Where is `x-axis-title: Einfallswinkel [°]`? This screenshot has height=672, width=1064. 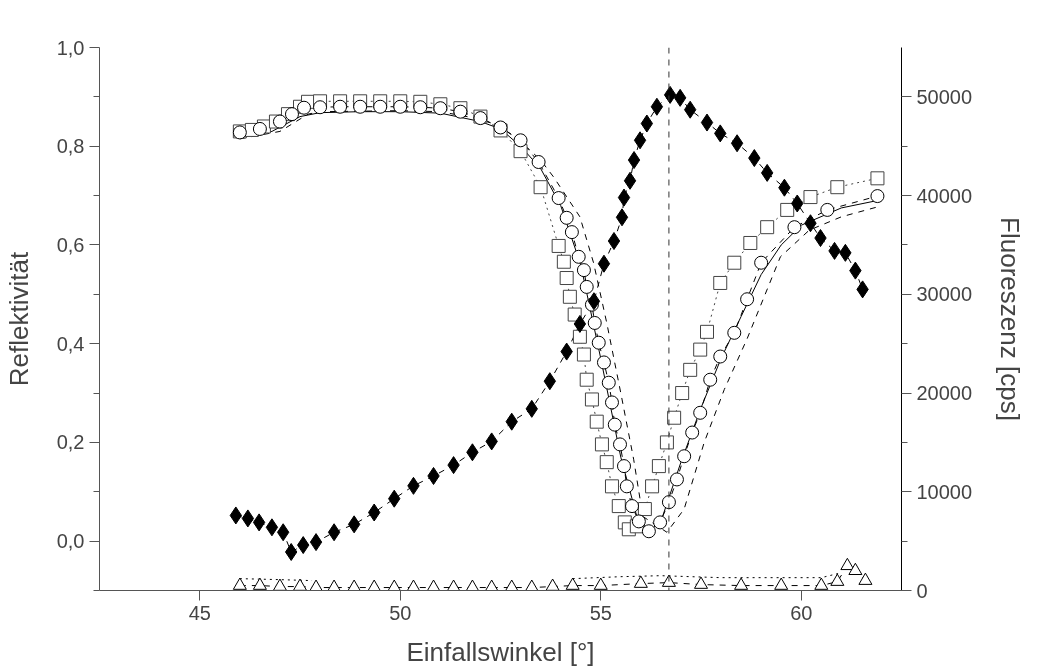
x-axis-title: Einfallswinkel [°] is located at coordinates (500, 651).